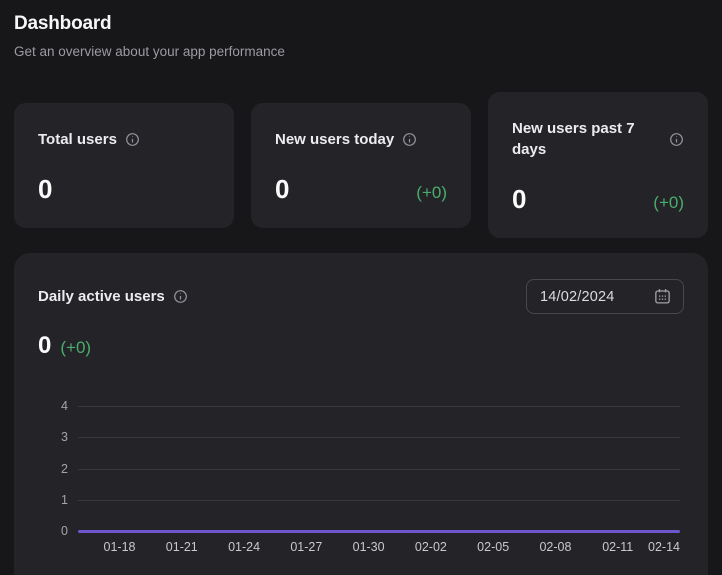  Describe the element at coordinates (664, 547) in the screenshot. I see `x-tick-label: 02-14` at that location.